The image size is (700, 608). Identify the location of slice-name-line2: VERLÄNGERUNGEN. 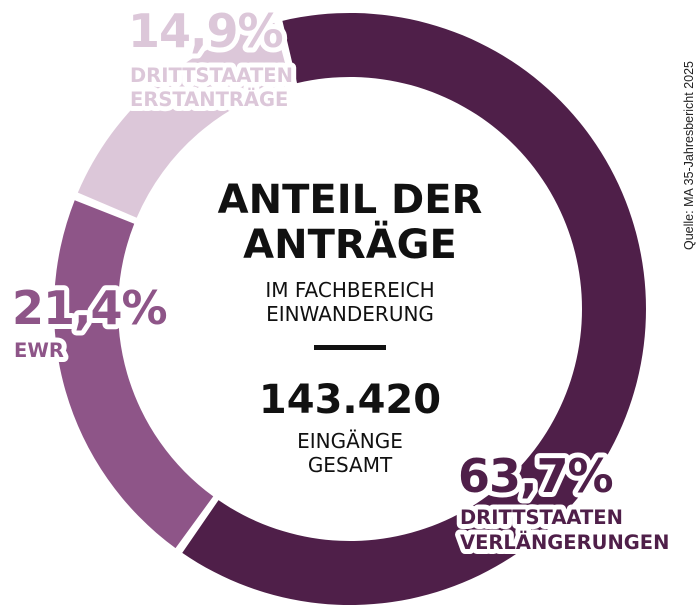
(564, 542).